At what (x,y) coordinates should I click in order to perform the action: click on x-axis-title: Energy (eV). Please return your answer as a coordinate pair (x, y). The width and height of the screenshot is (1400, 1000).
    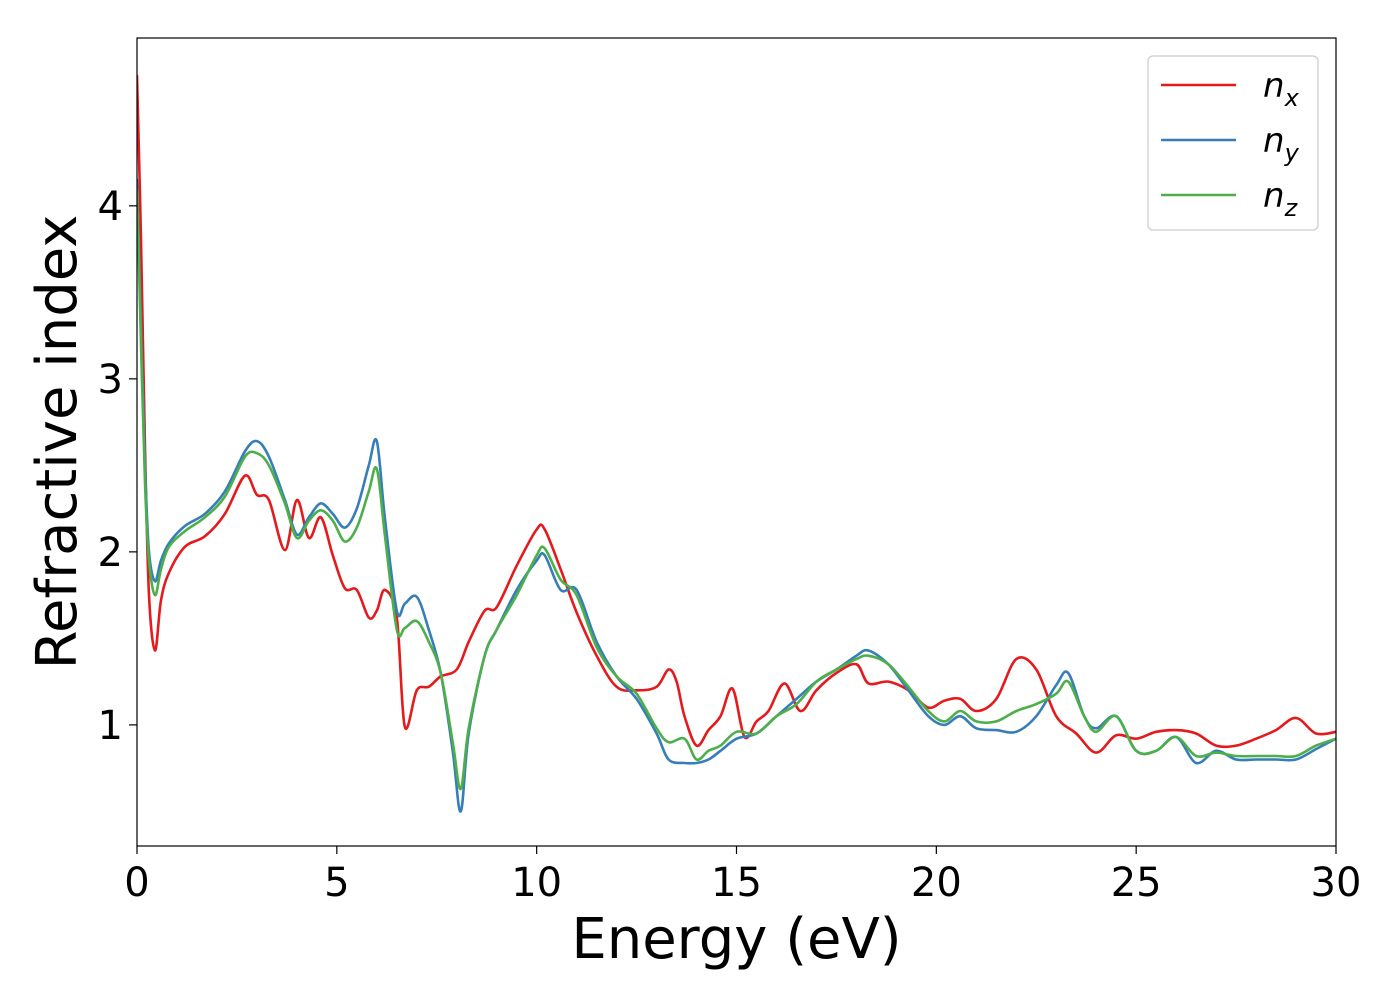
    Looking at the image, I should click on (736, 939).